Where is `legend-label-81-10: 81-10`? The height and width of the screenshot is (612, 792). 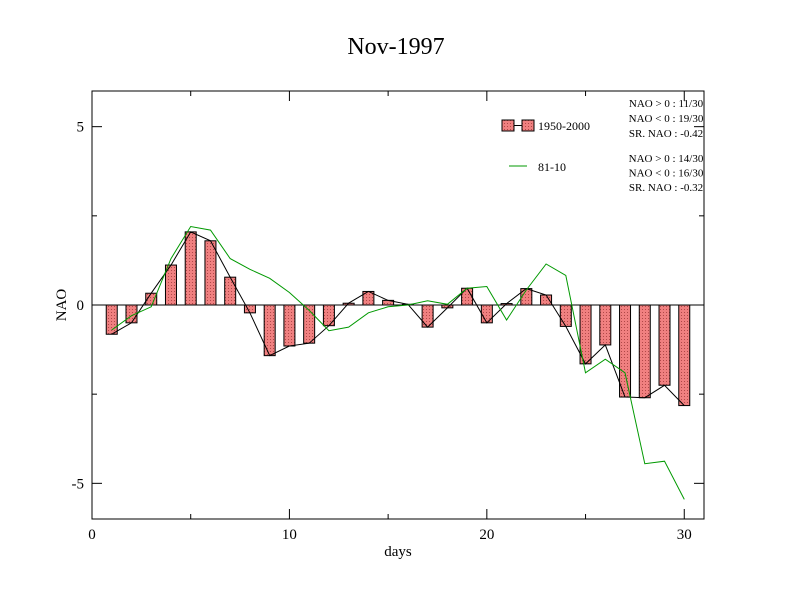
legend-label-81-10: 81-10 is located at coordinates (552, 167).